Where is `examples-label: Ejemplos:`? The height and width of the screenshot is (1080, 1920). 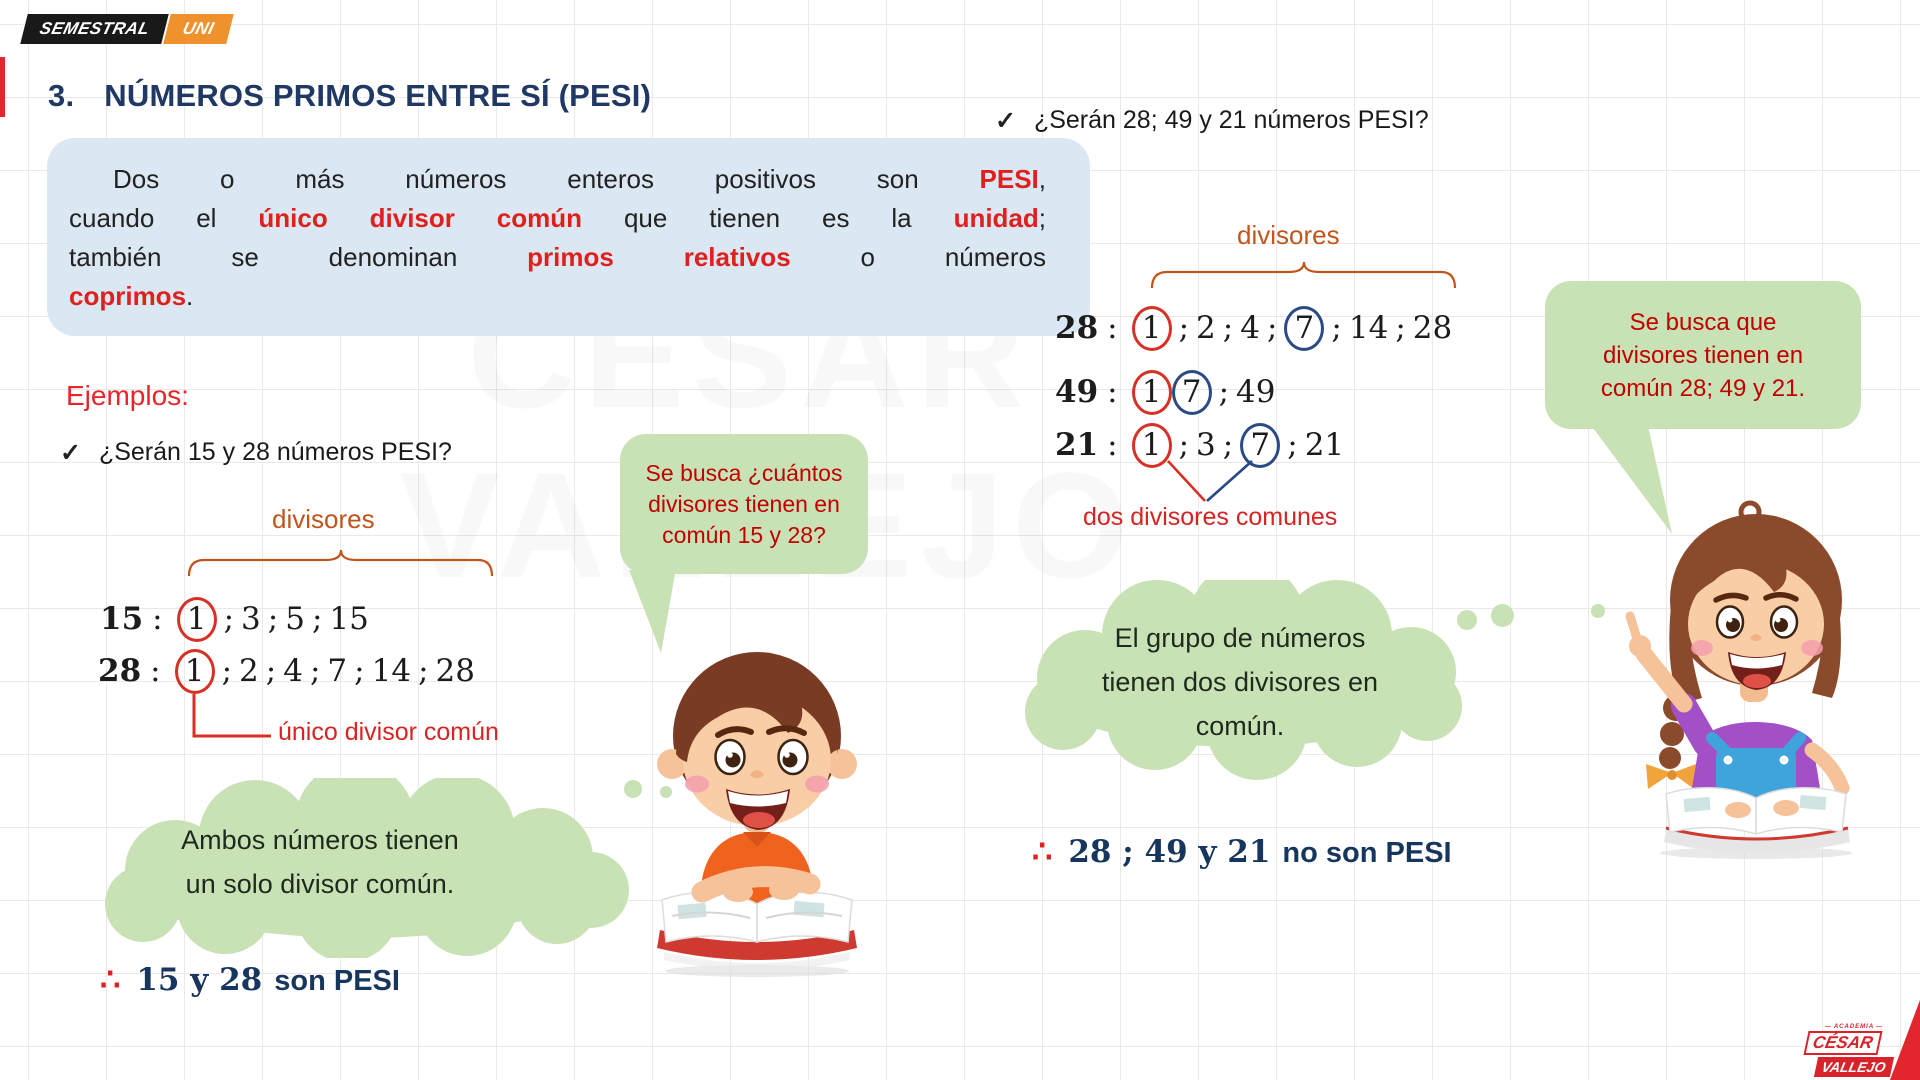 examples-label: Ejemplos: is located at coordinates (127, 395).